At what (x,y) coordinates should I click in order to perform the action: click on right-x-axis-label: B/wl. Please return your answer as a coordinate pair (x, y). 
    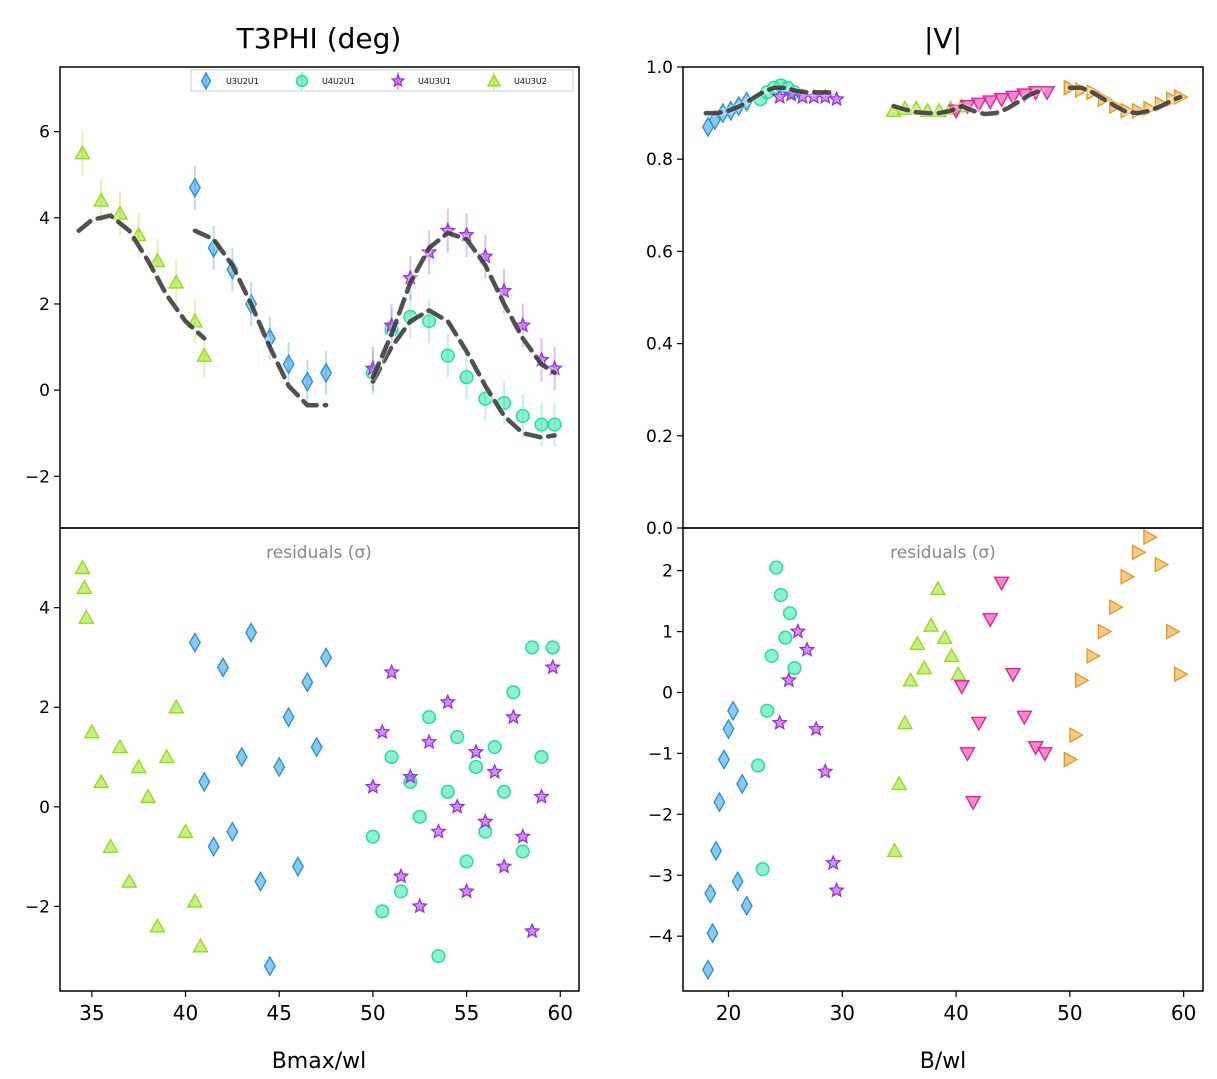
    Looking at the image, I should click on (943, 1061).